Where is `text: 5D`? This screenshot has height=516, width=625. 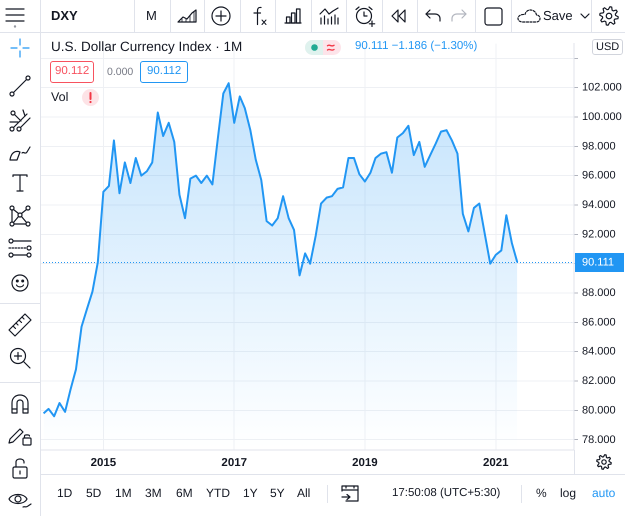 text: 5D is located at coordinates (94, 493).